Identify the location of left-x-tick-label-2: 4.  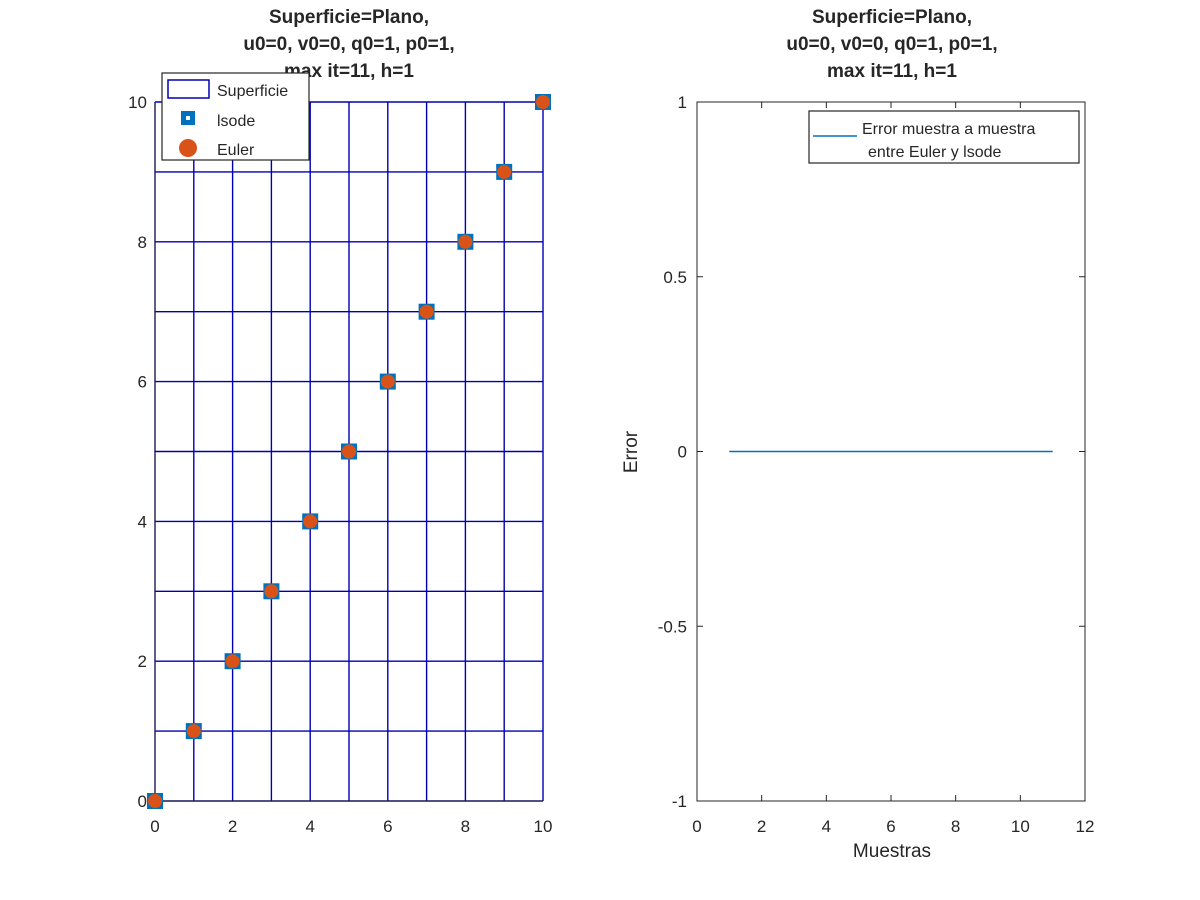
(309, 826).